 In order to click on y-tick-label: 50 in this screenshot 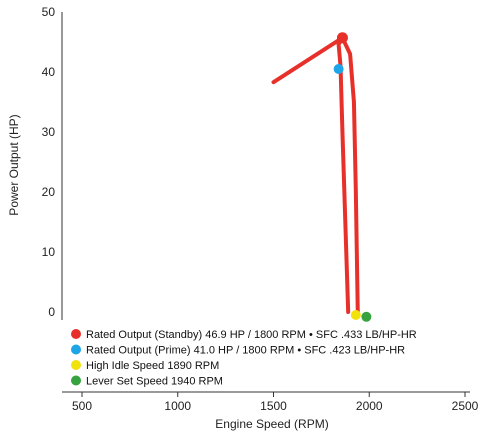, I will do `click(49, 12)`.